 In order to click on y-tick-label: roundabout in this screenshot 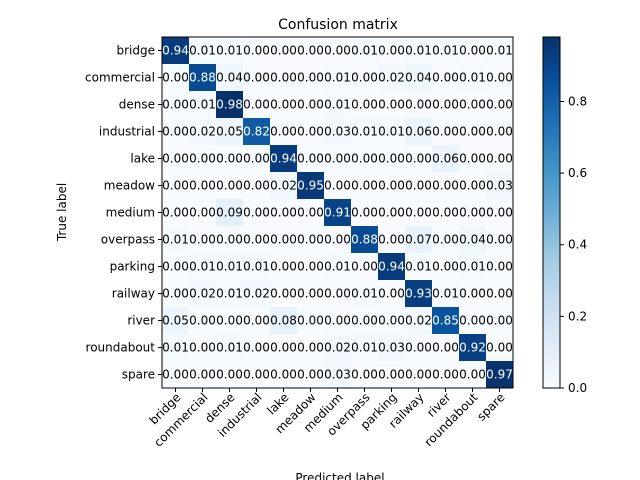, I will do `click(121, 348)`.